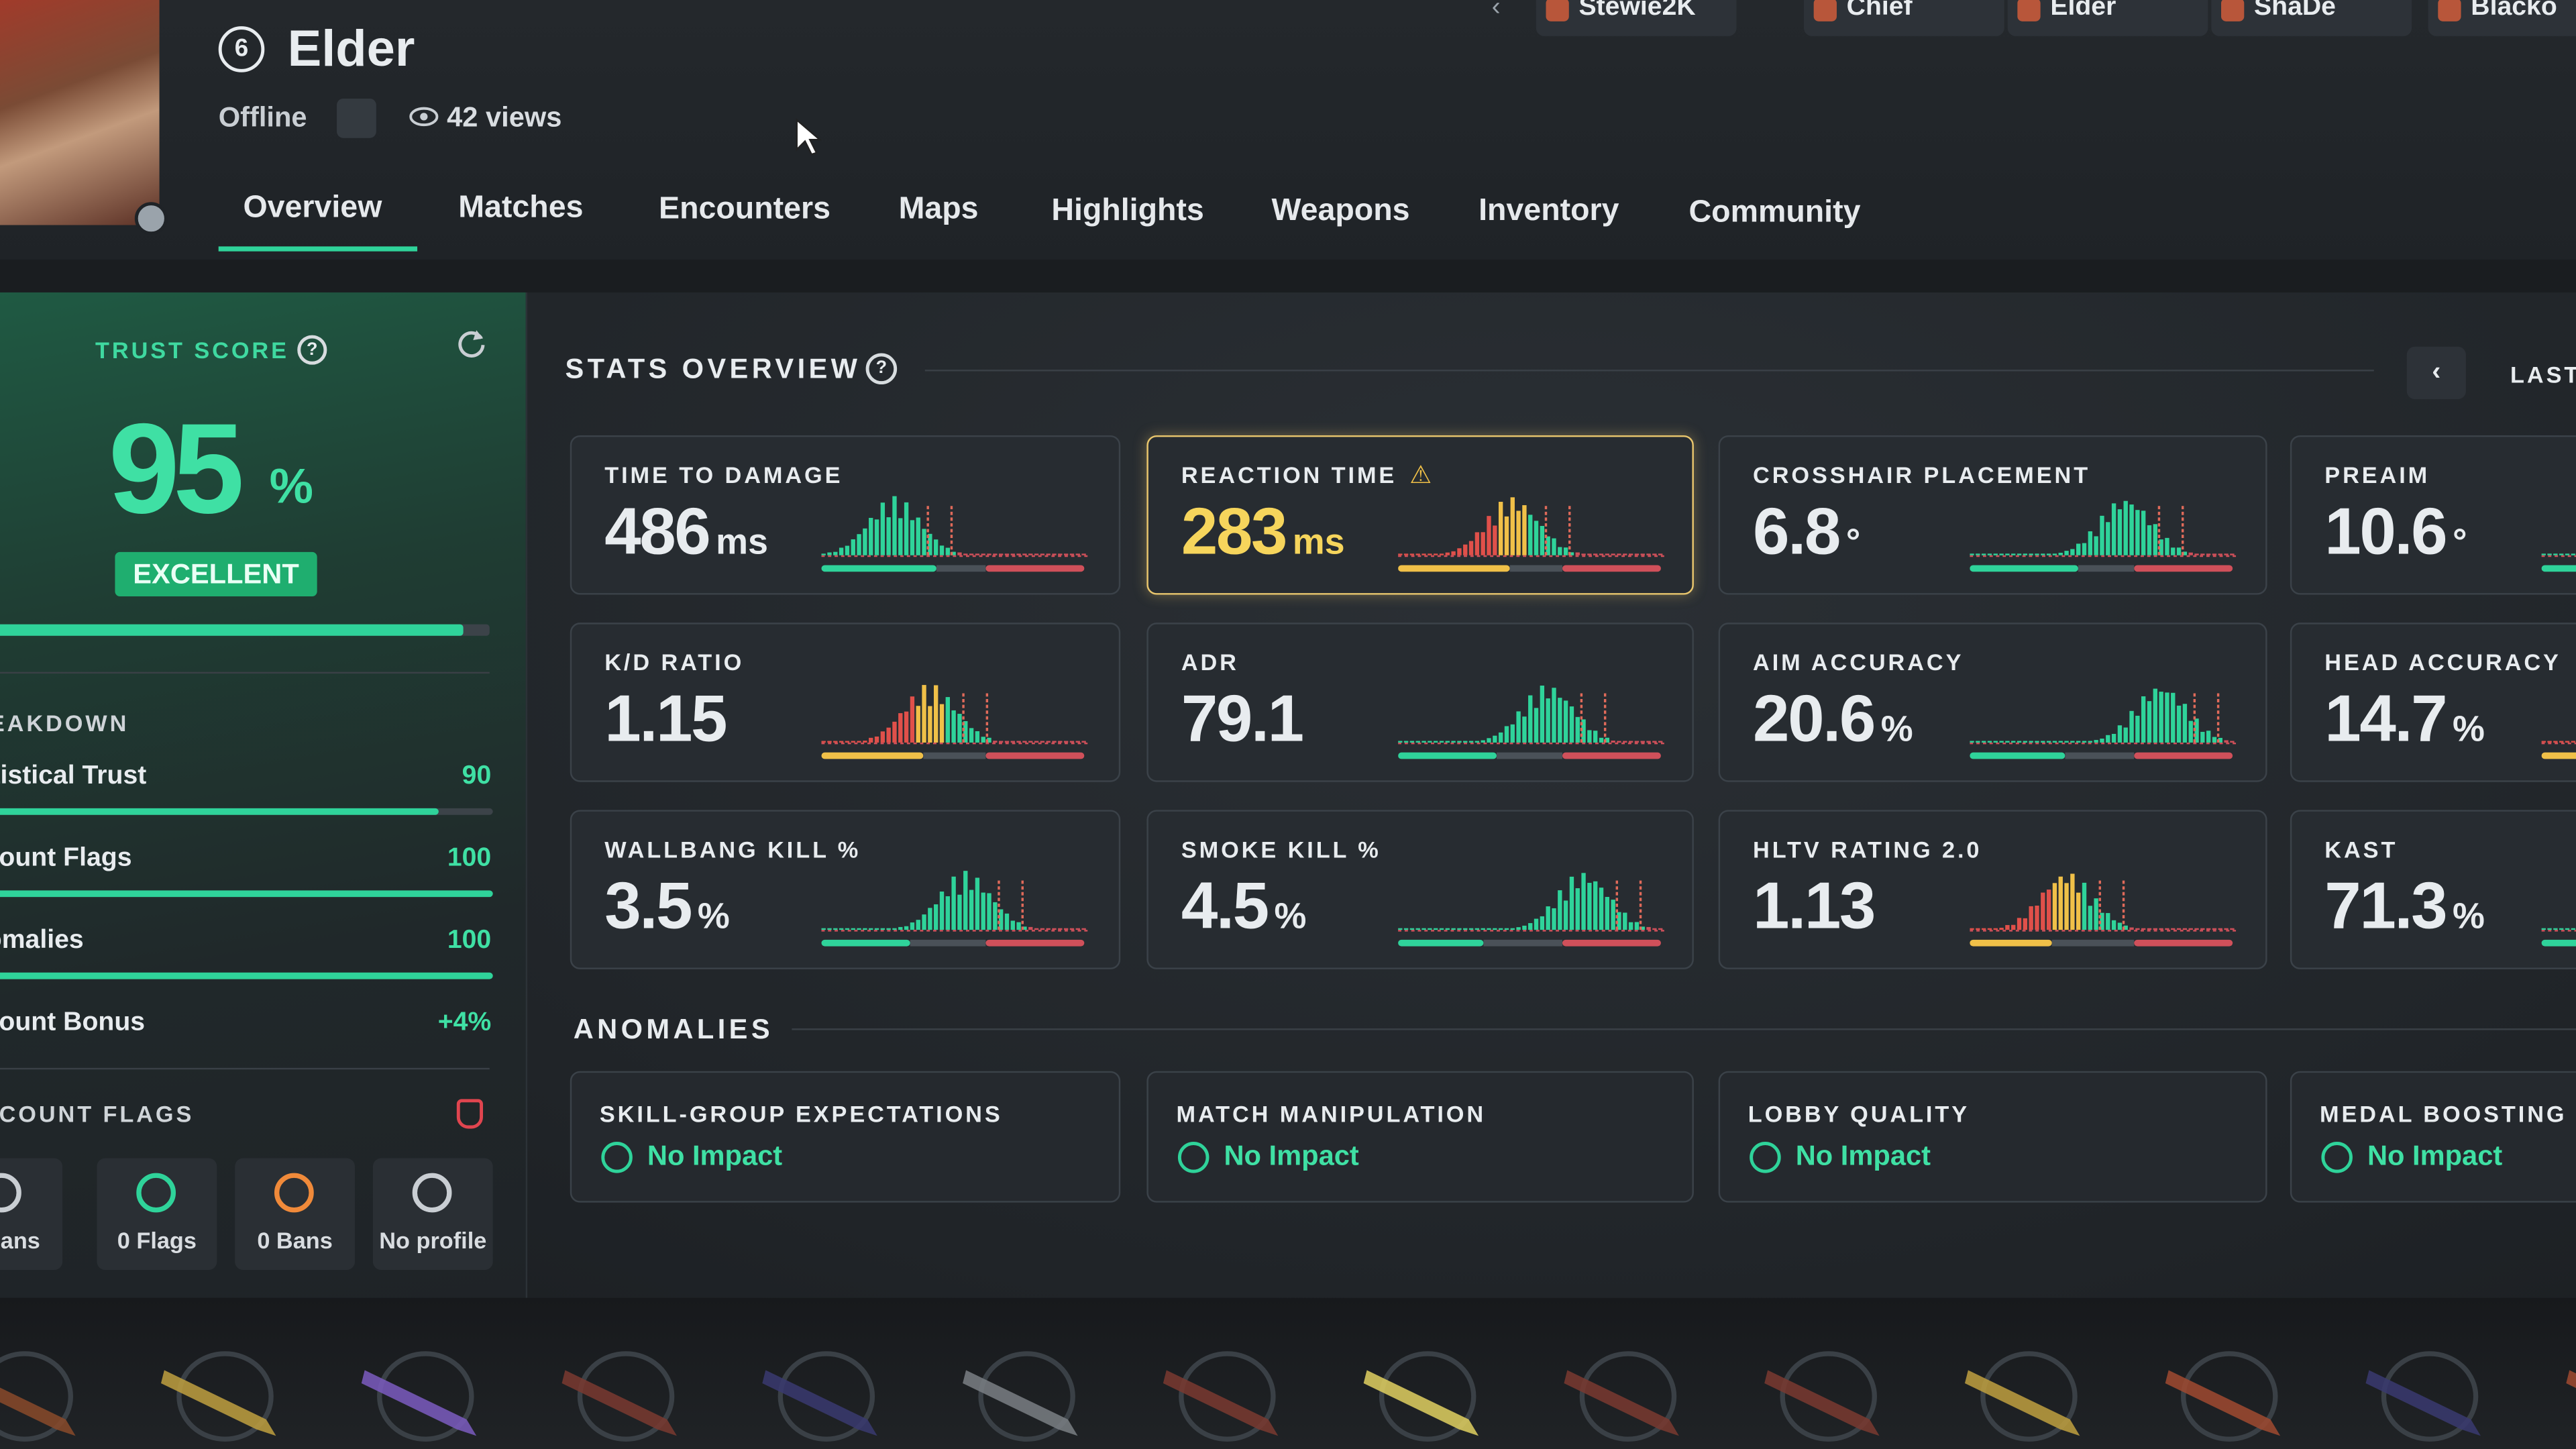 Image resolution: width=2576 pixels, height=1449 pixels. I want to click on prev-button: ‹, so click(2436, 373).